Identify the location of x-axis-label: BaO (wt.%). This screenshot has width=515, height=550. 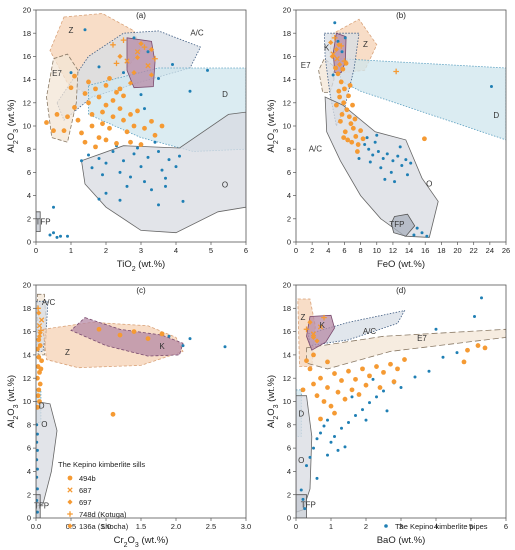
(401, 540).